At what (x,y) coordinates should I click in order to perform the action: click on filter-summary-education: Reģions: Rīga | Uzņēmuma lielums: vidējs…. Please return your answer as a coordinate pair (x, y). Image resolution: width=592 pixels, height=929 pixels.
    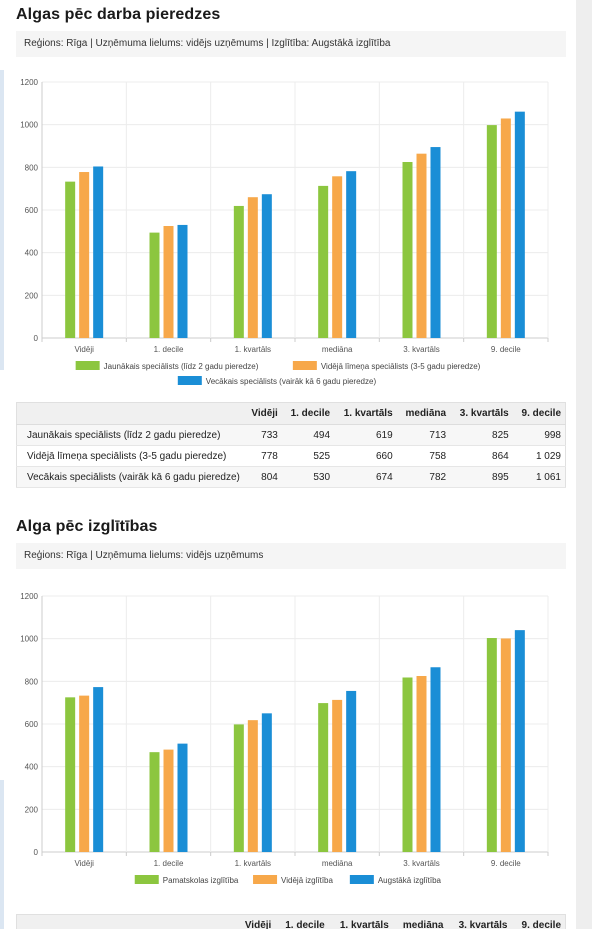
    Looking at the image, I should click on (291, 556).